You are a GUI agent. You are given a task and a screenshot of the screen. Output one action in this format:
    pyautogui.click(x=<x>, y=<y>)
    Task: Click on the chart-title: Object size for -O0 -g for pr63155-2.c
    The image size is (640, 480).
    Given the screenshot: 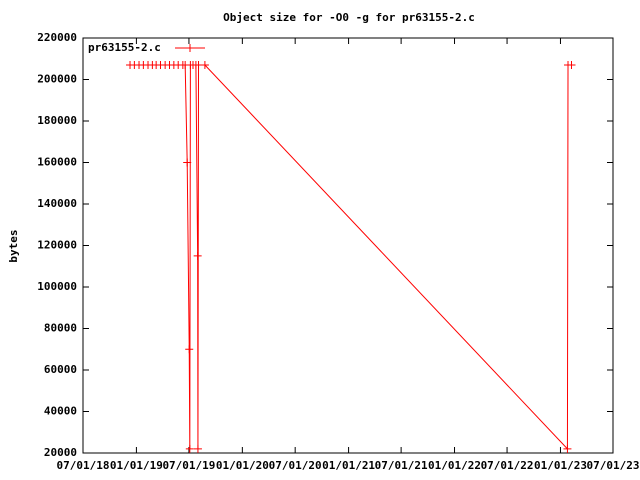 What is the action you would take?
    pyautogui.click(x=349, y=17)
    